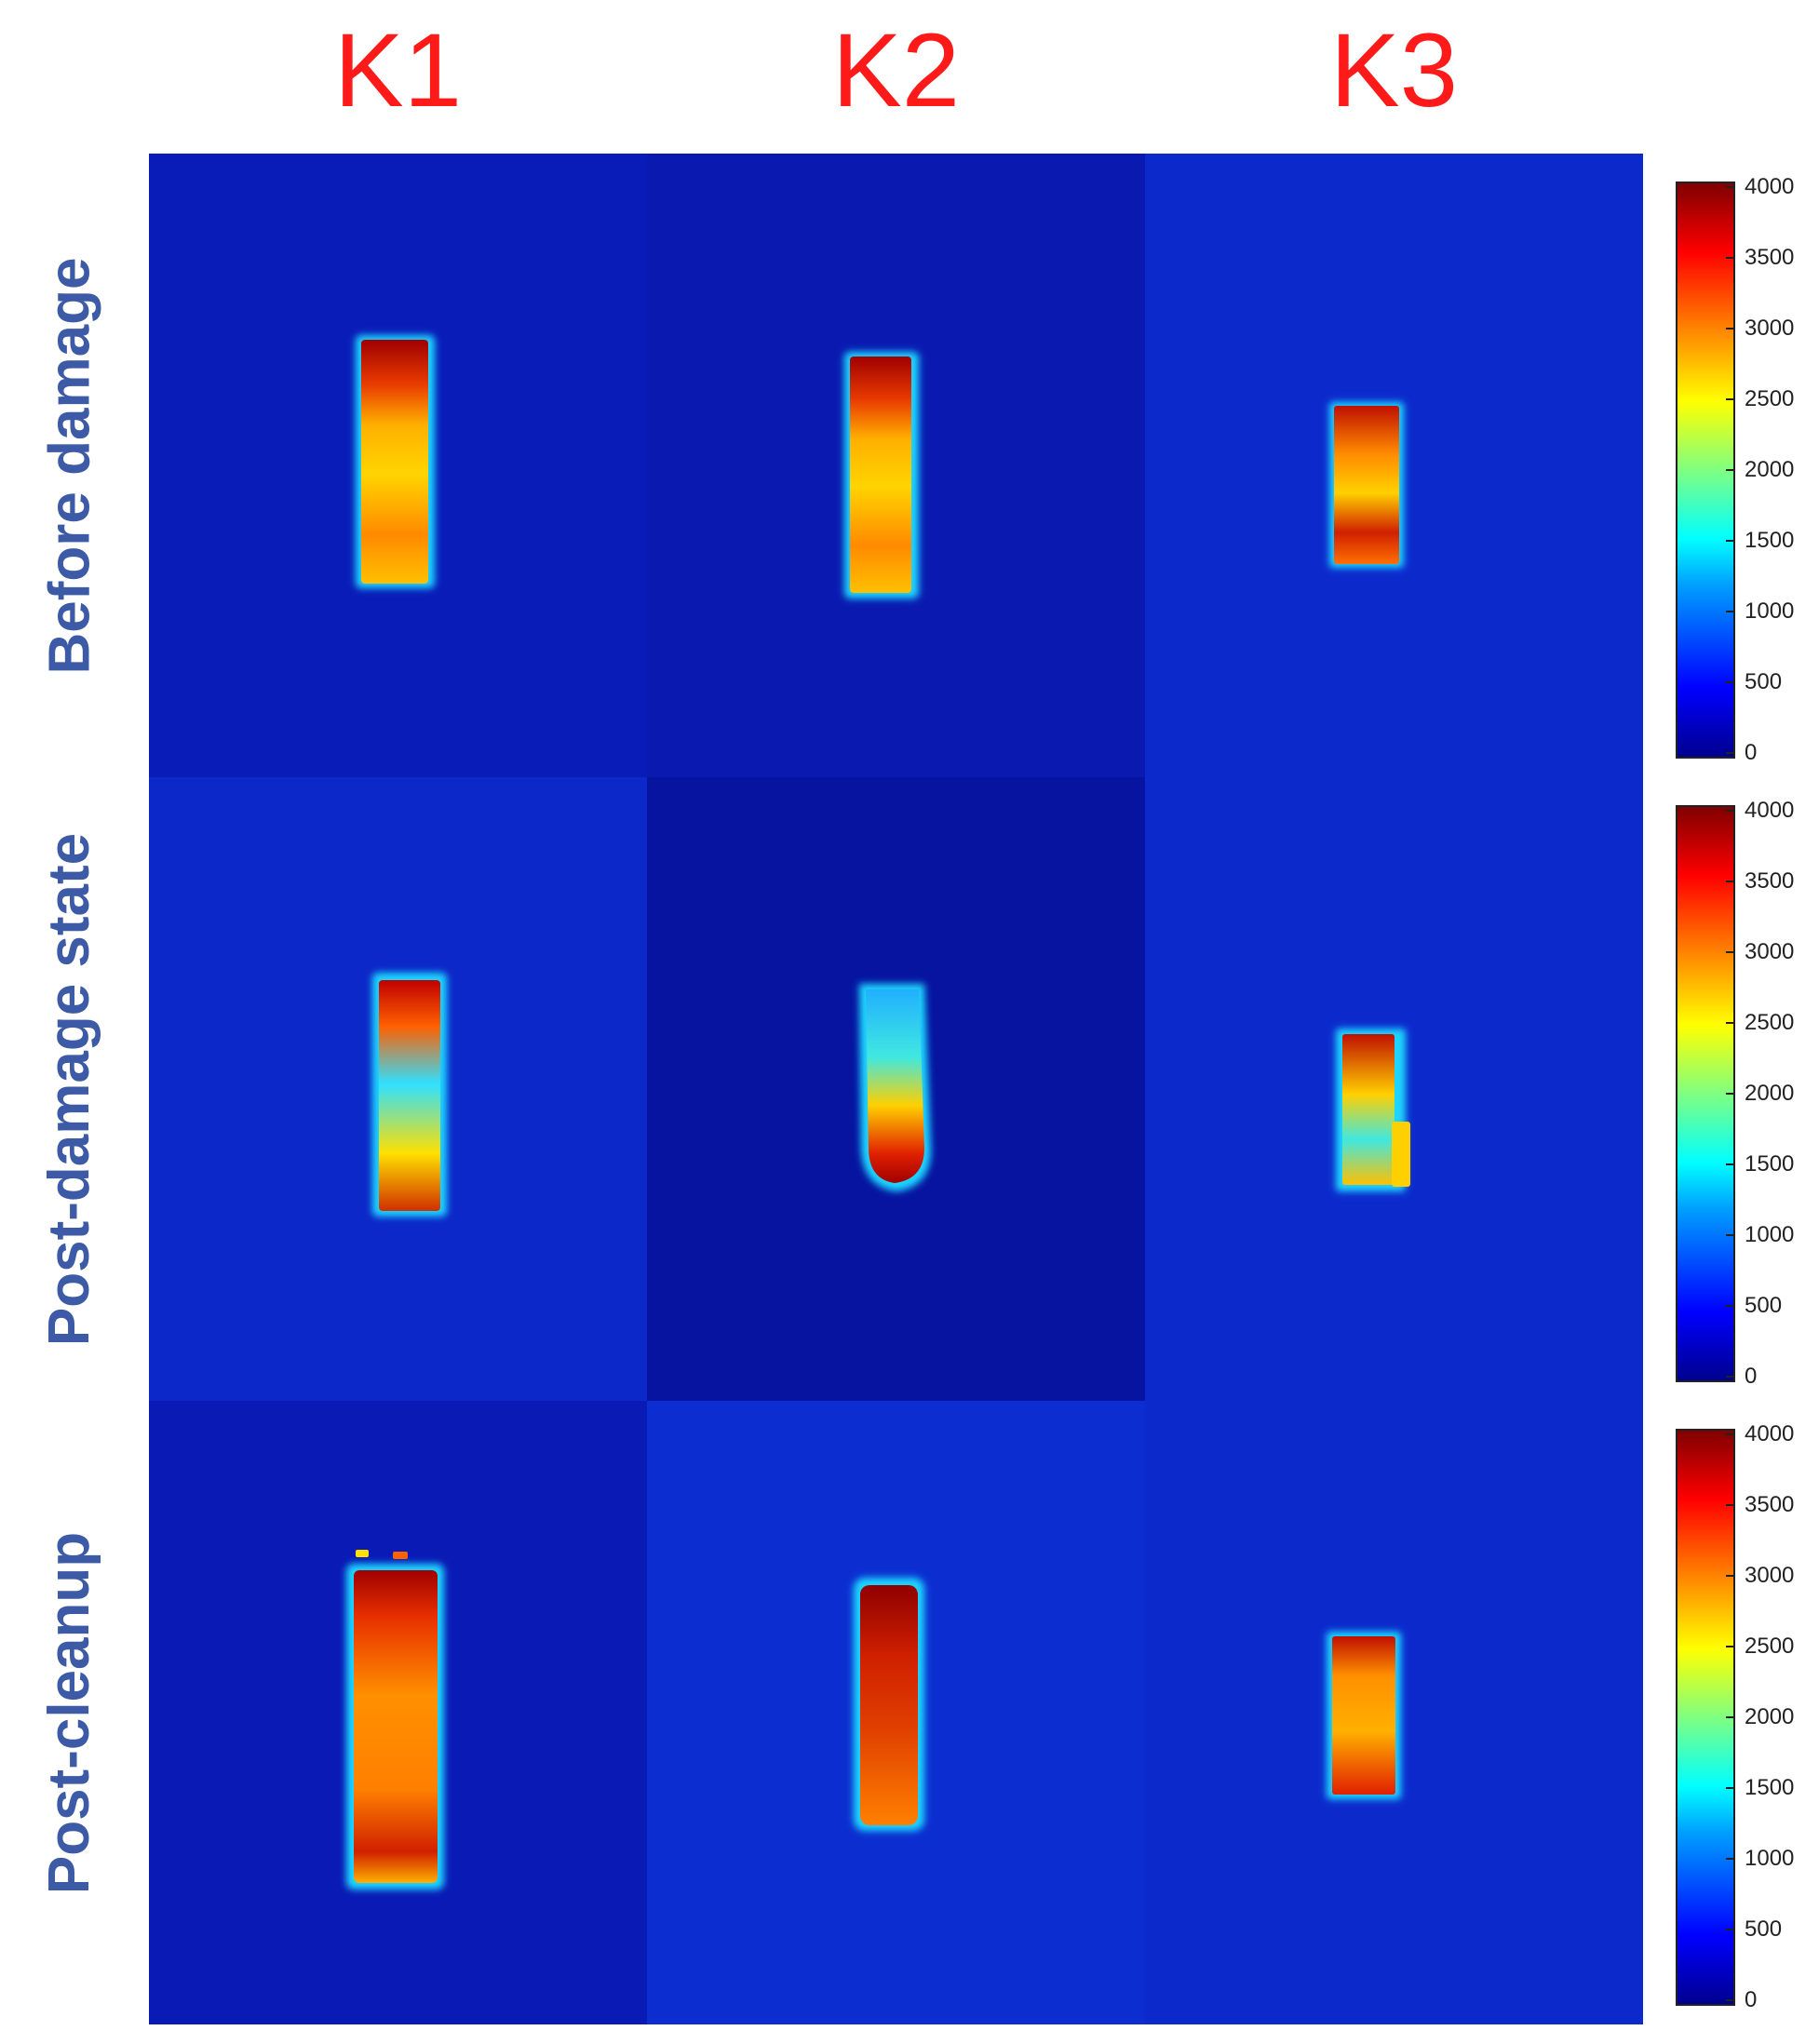  Describe the element at coordinates (1394, 69) in the screenshot. I see `column-title-k3: K3` at that location.